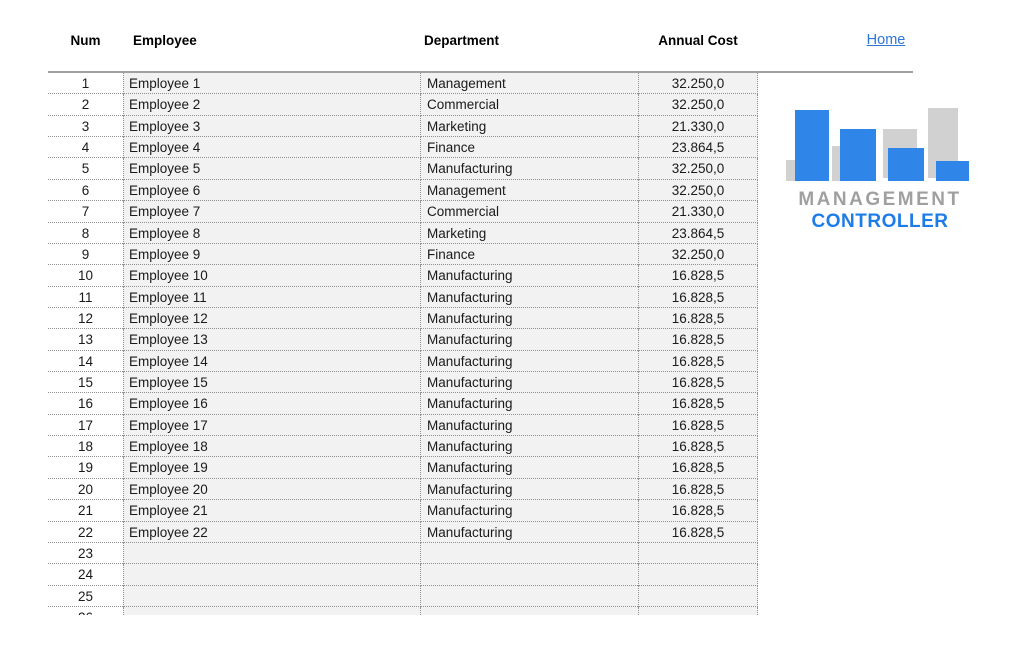 This screenshot has height=653, width=1015. What do you see at coordinates (85, 318) in the screenshot?
I see `cell-num: 12` at bounding box center [85, 318].